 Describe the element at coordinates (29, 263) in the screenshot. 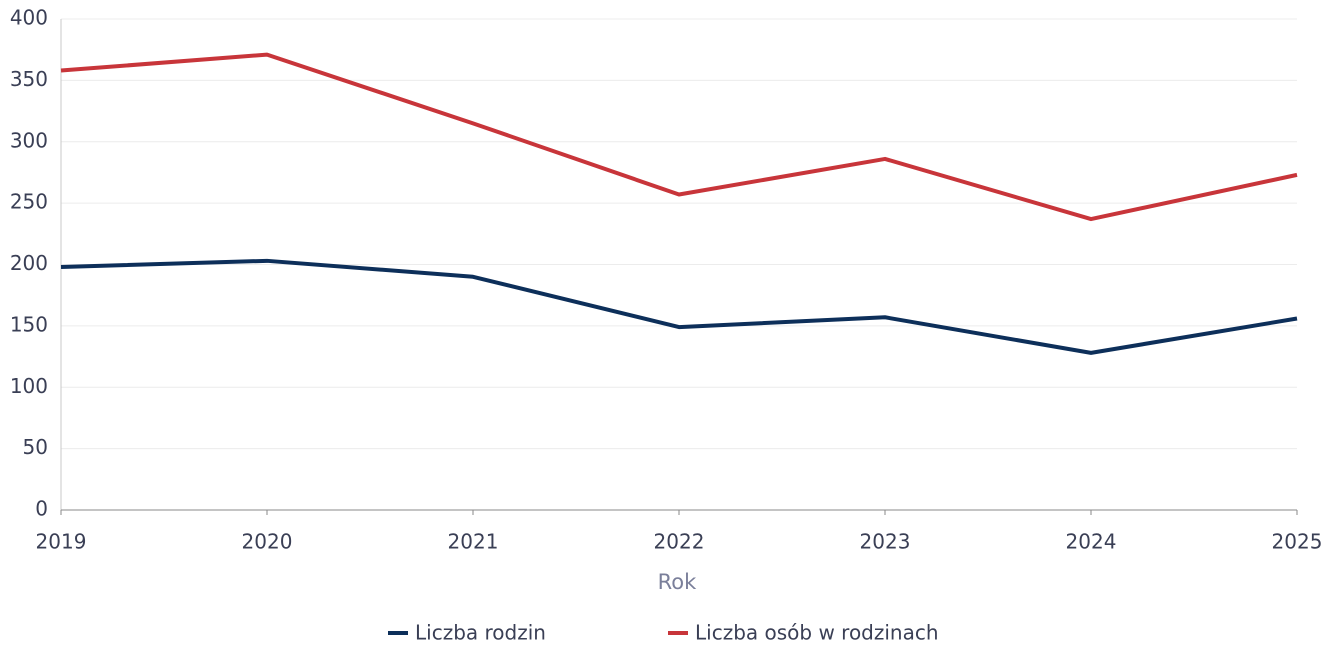

I see `y-tick-label: 200` at that location.